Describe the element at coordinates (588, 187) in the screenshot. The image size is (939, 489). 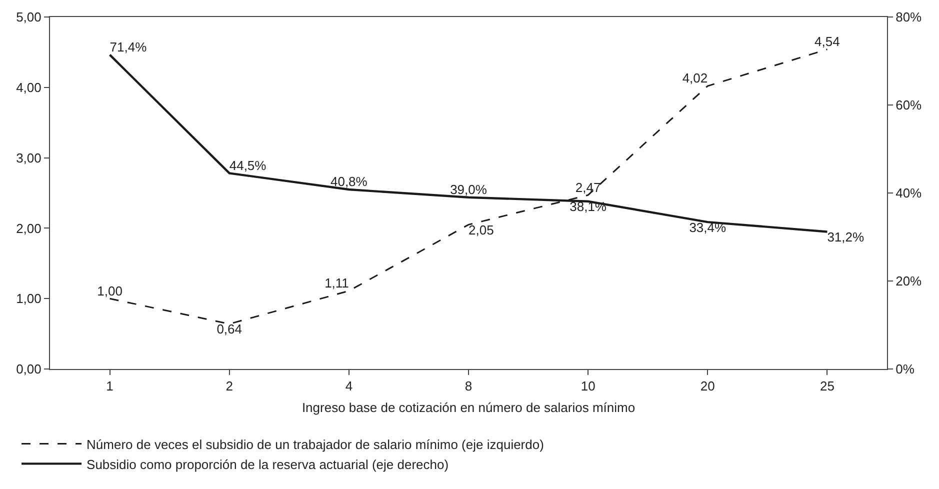
I see `data-label: 2,47` at that location.